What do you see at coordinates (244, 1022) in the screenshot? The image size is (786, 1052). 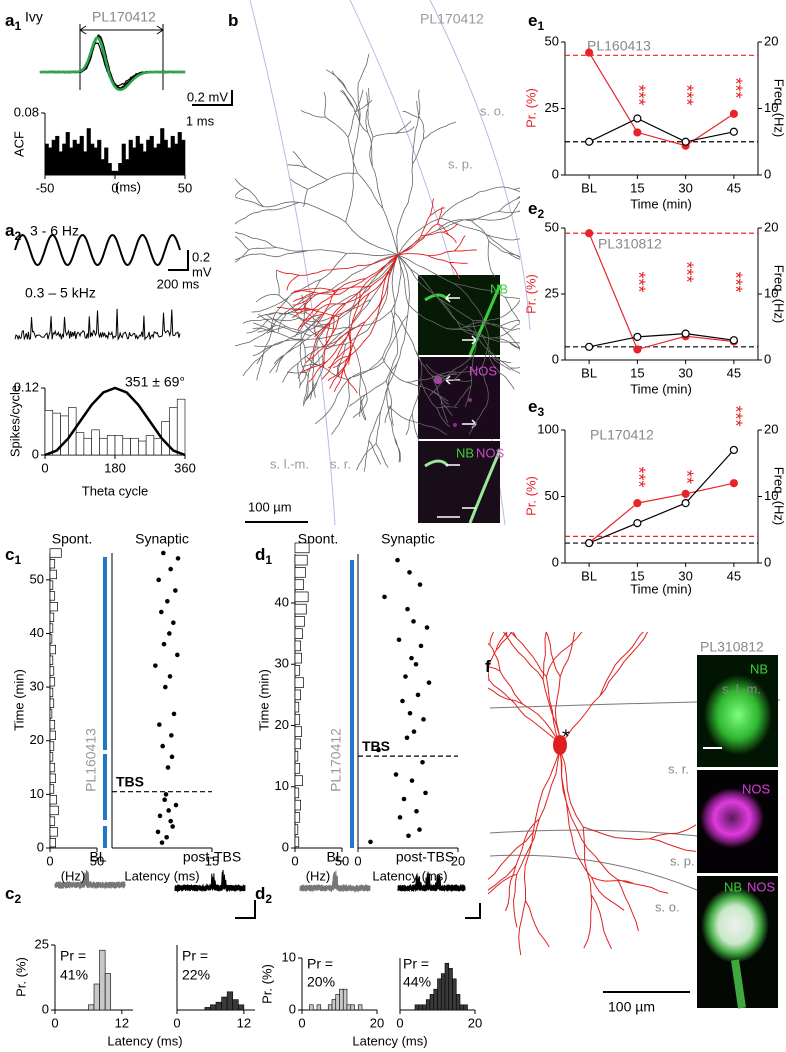 I see `x-tick-label: 12` at bounding box center [244, 1022].